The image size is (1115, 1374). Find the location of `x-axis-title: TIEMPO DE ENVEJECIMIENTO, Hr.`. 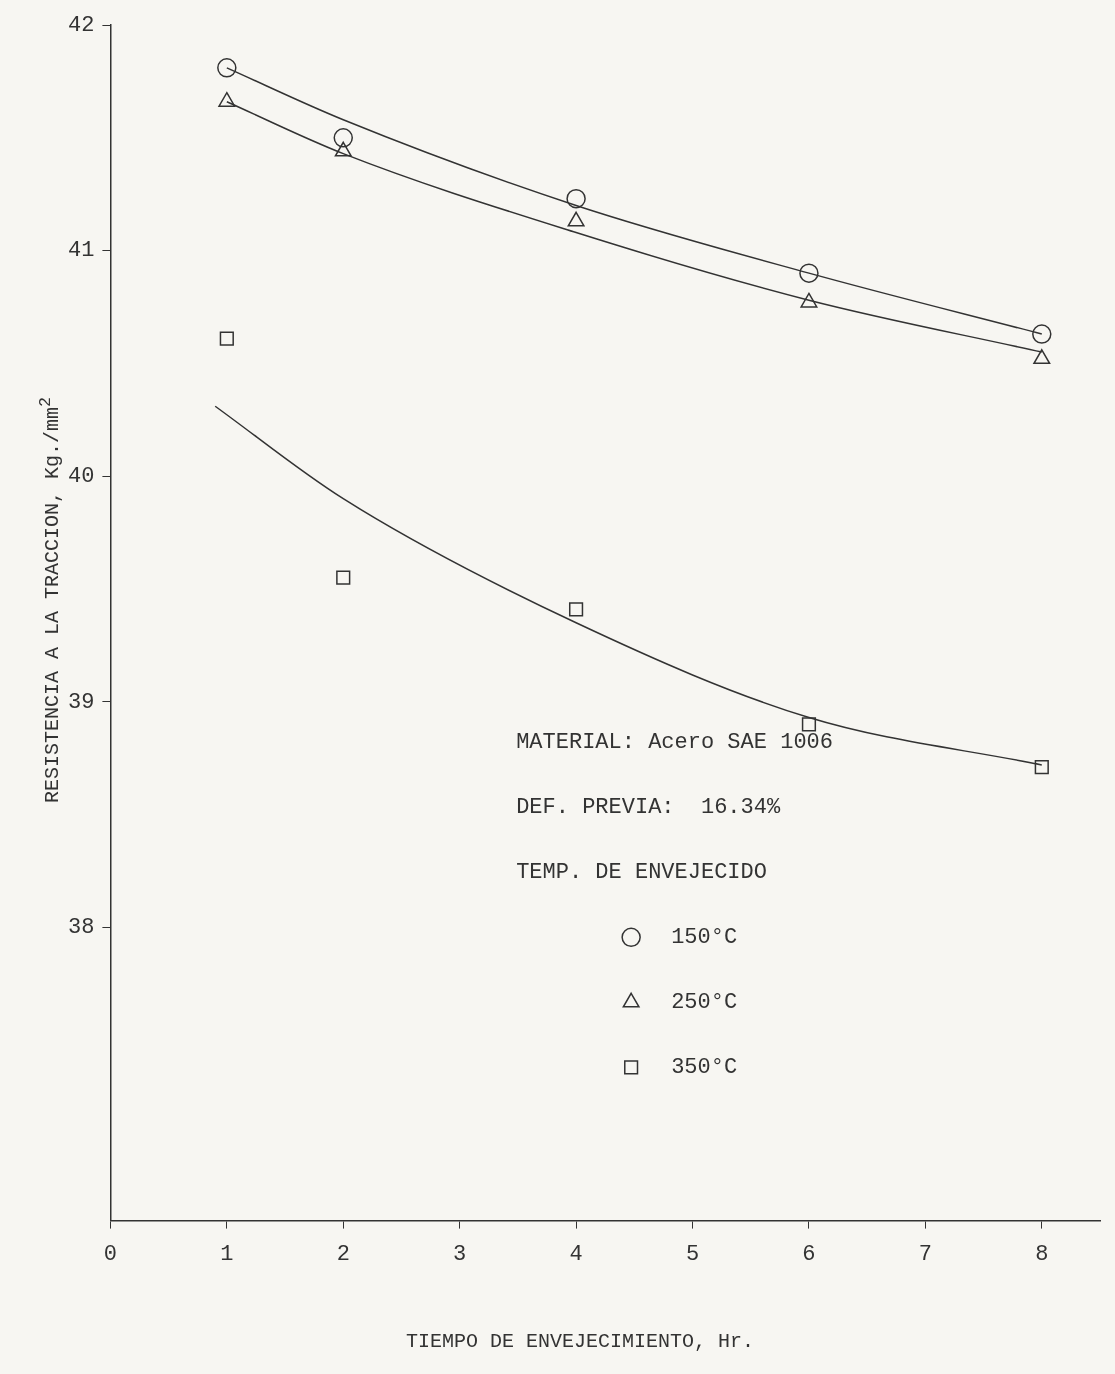

x-axis-title: TIEMPO DE ENVEJECIMIENTO, Hr. is located at coordinates (580, 1341).